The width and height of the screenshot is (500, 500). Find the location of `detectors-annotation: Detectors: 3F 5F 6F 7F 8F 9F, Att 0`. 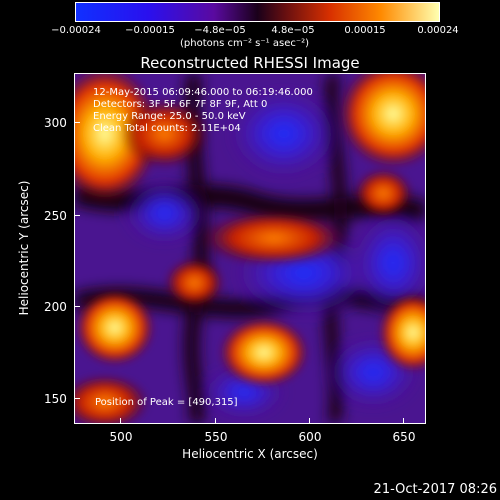

detectors-annotation: Detectors: 3F 5F 6F 7F 8F 9F, Att 0 is located at coordinates (180, 104).